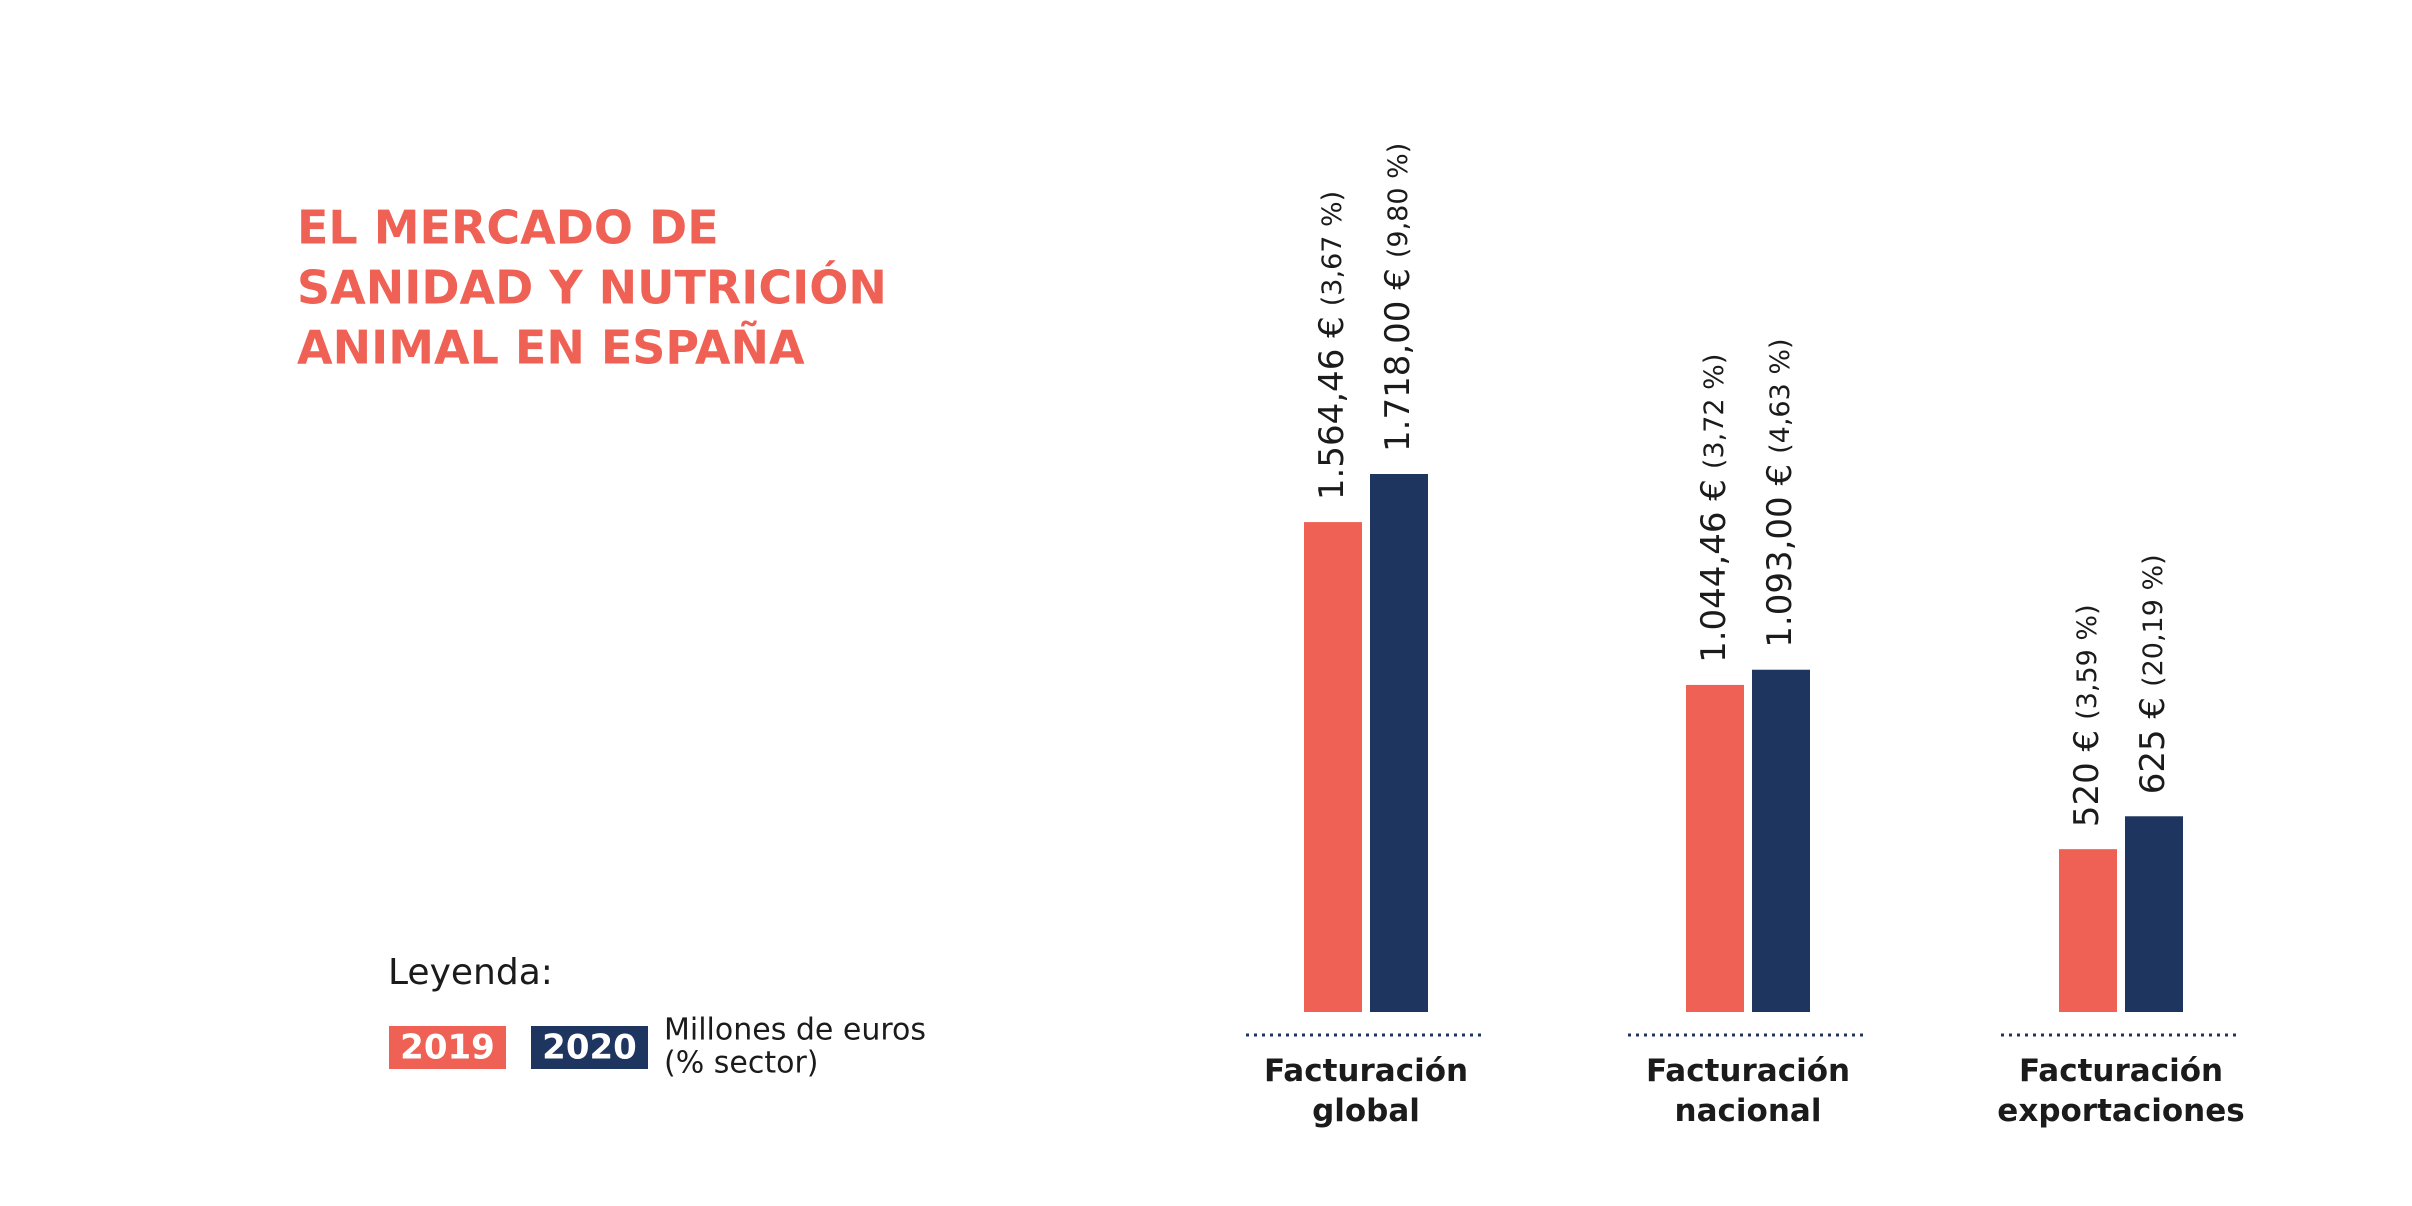 This screenshot has width=2412, height=1206. I want to click on x-tick-label: Facturación nacional, so click(1748, 1091).